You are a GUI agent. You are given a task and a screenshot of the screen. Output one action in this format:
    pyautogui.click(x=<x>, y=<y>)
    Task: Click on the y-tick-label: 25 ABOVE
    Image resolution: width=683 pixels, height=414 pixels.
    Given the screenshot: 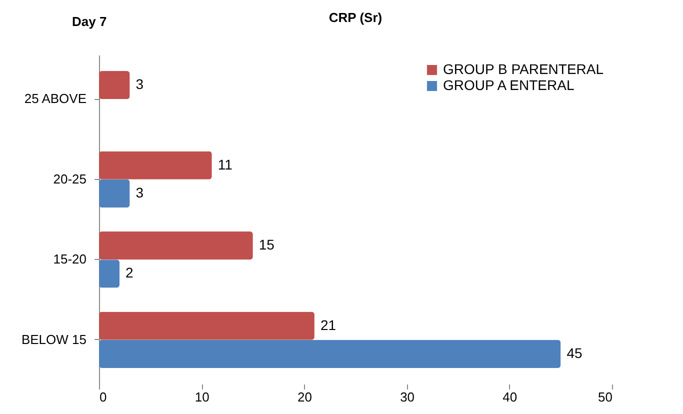 What is the action you would take?
    pyautogui.click(x=55, y=98)
    